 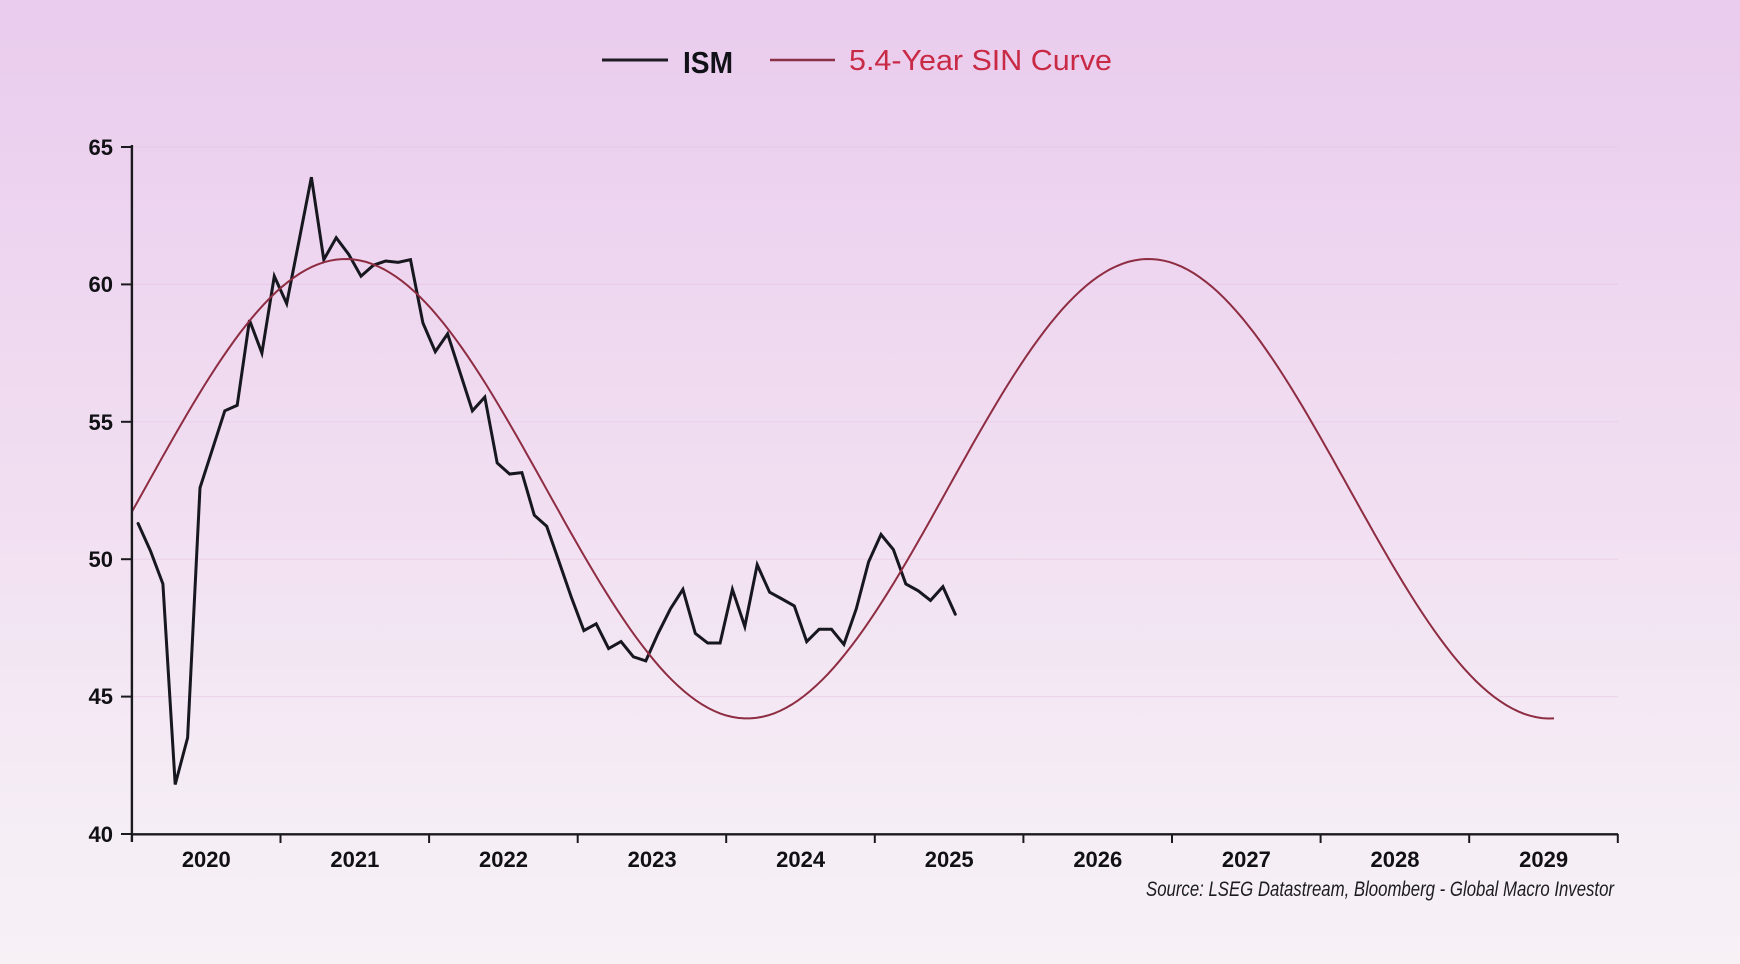 I want to click on svg-text: 2026, so click(x=1097, y=859).